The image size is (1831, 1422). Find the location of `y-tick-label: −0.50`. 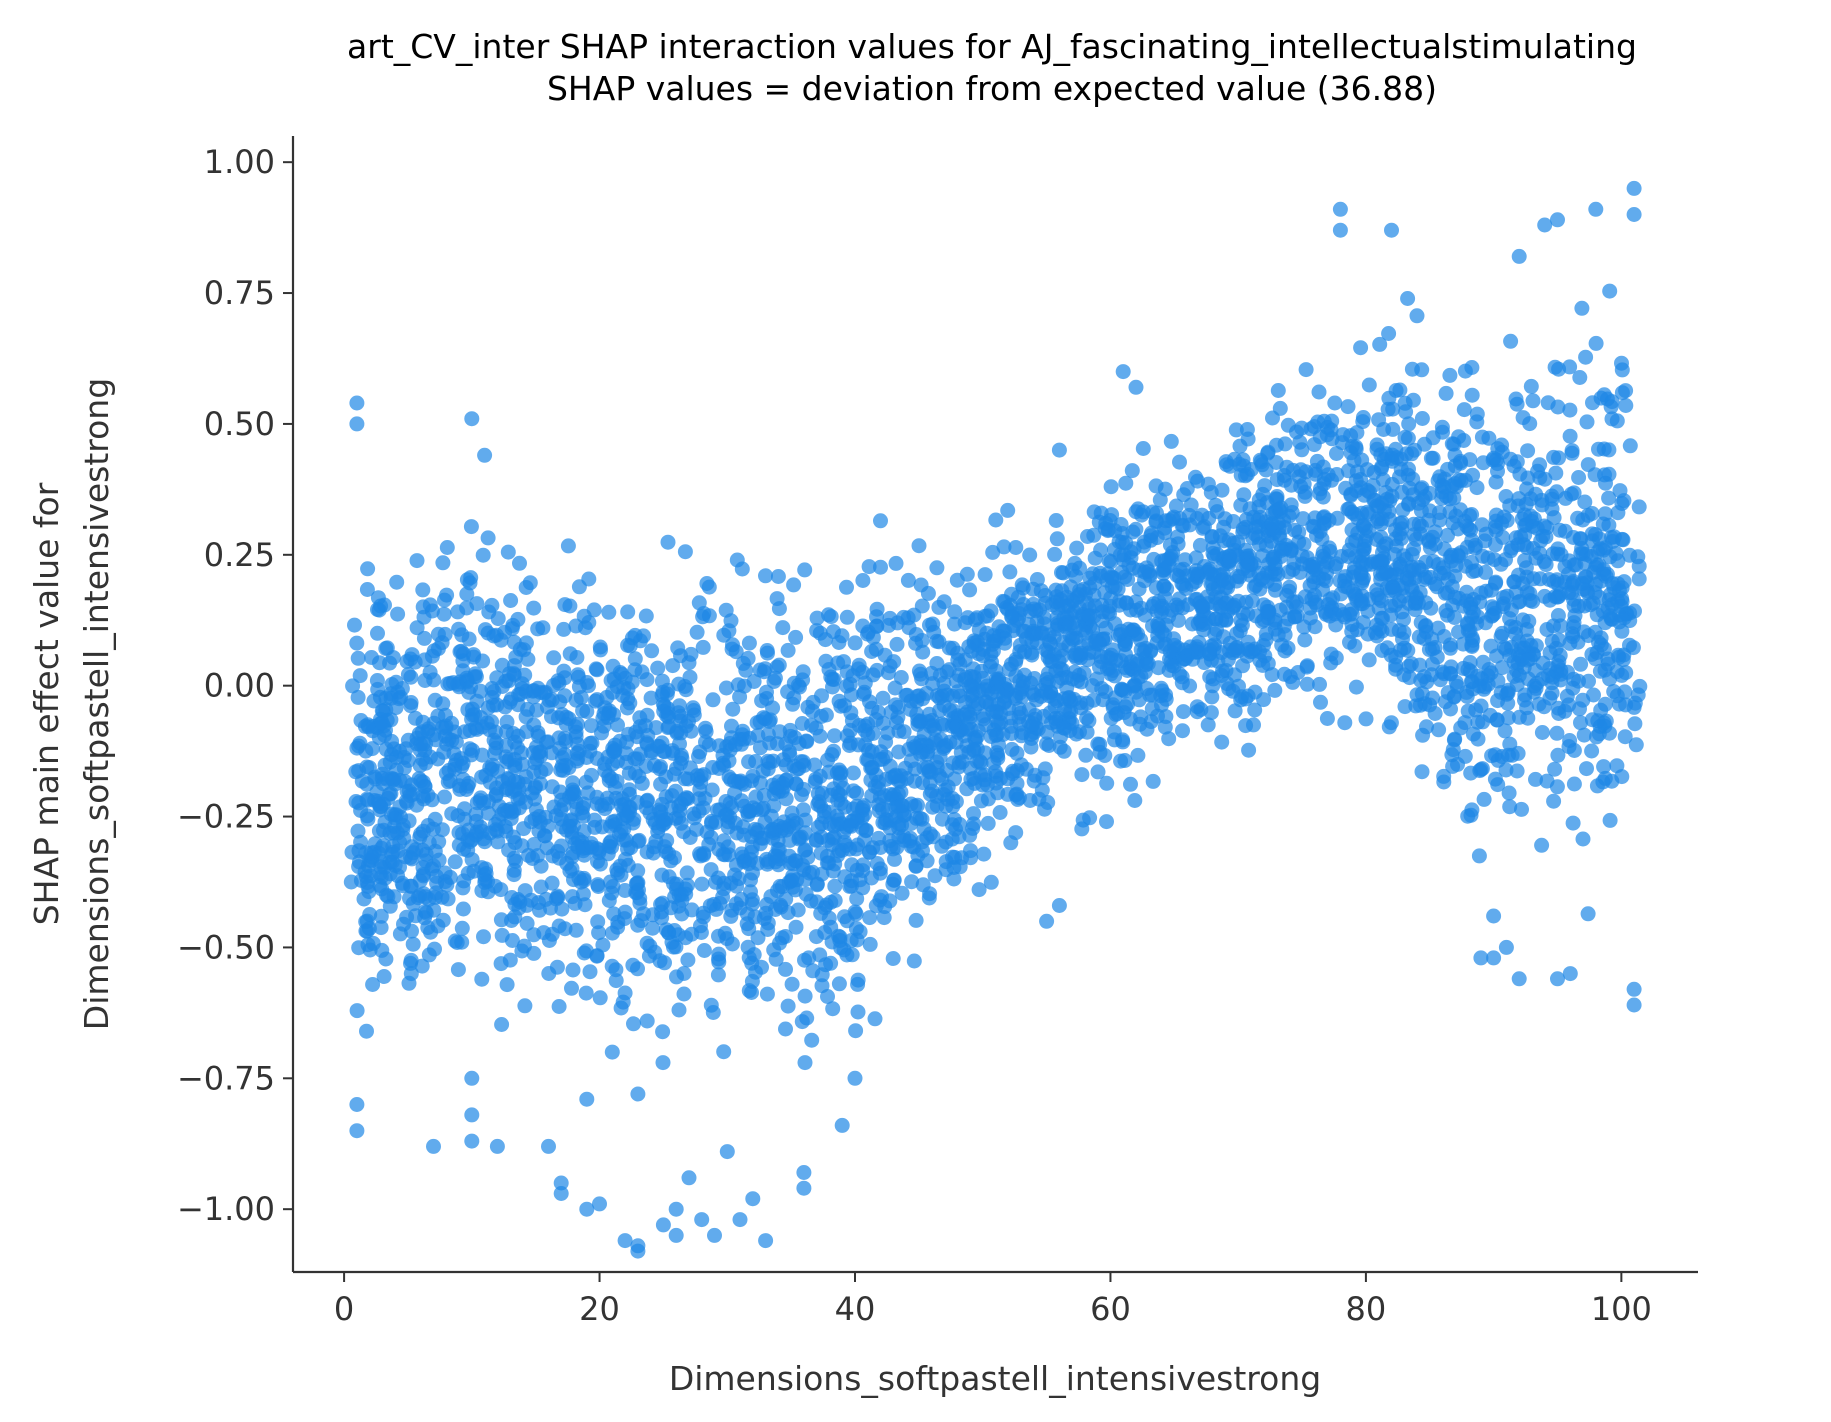

y-tick-label: −0.50 is located at coordinates (226, 947).